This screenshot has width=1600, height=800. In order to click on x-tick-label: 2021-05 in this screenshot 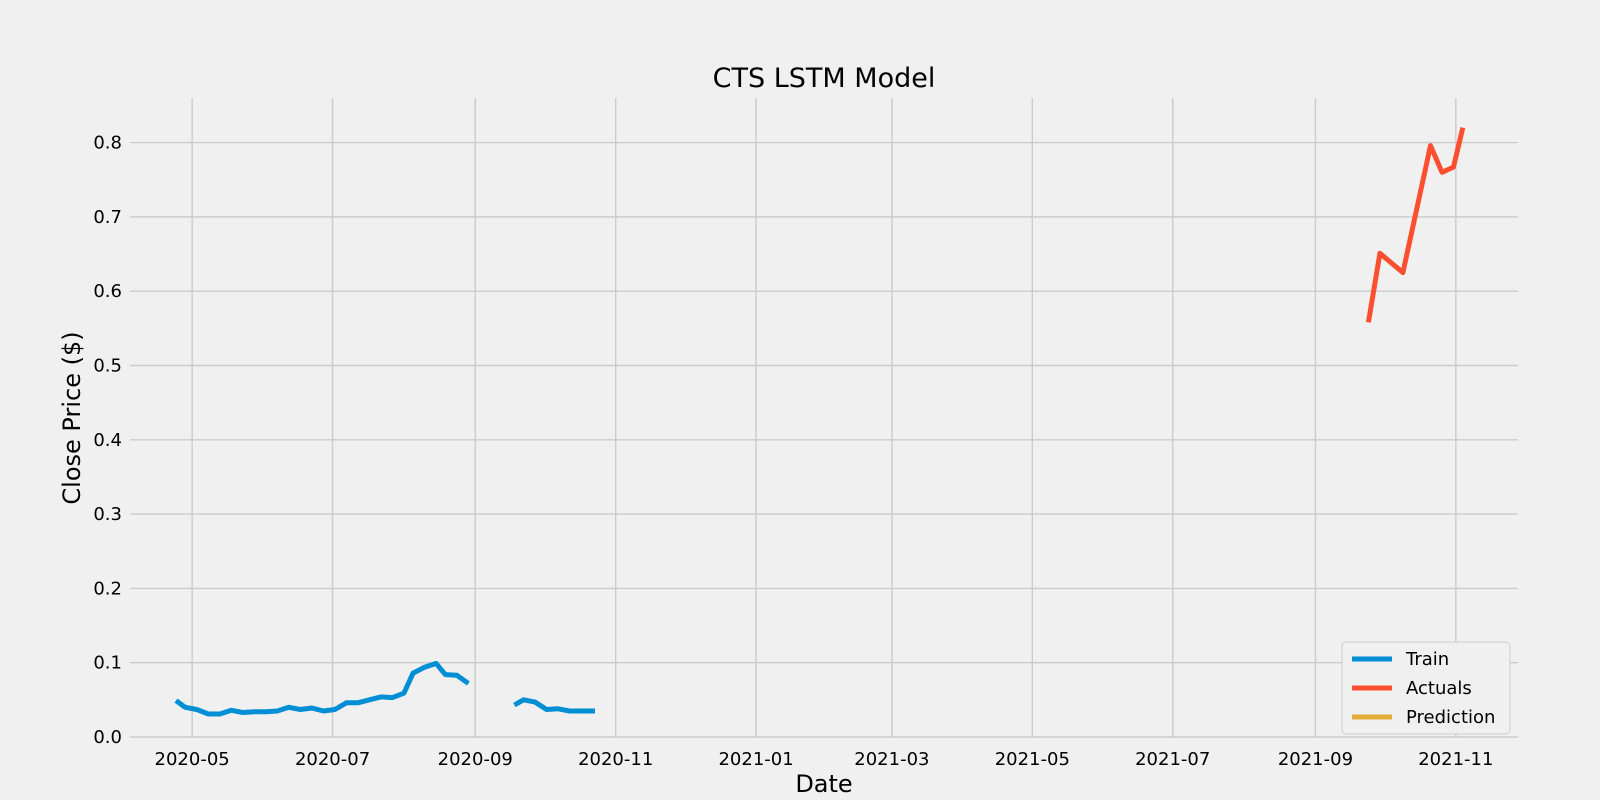, I will do `click(1032, 759)`.